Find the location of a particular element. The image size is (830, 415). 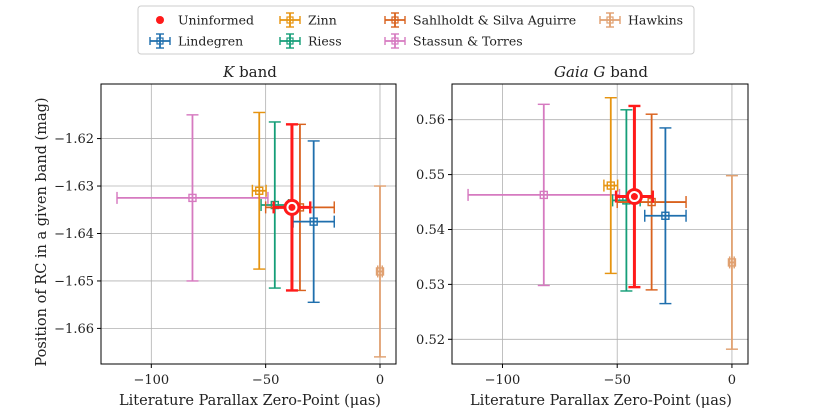

y-tick-label: 0.56 is located at coordinates (430, 120).